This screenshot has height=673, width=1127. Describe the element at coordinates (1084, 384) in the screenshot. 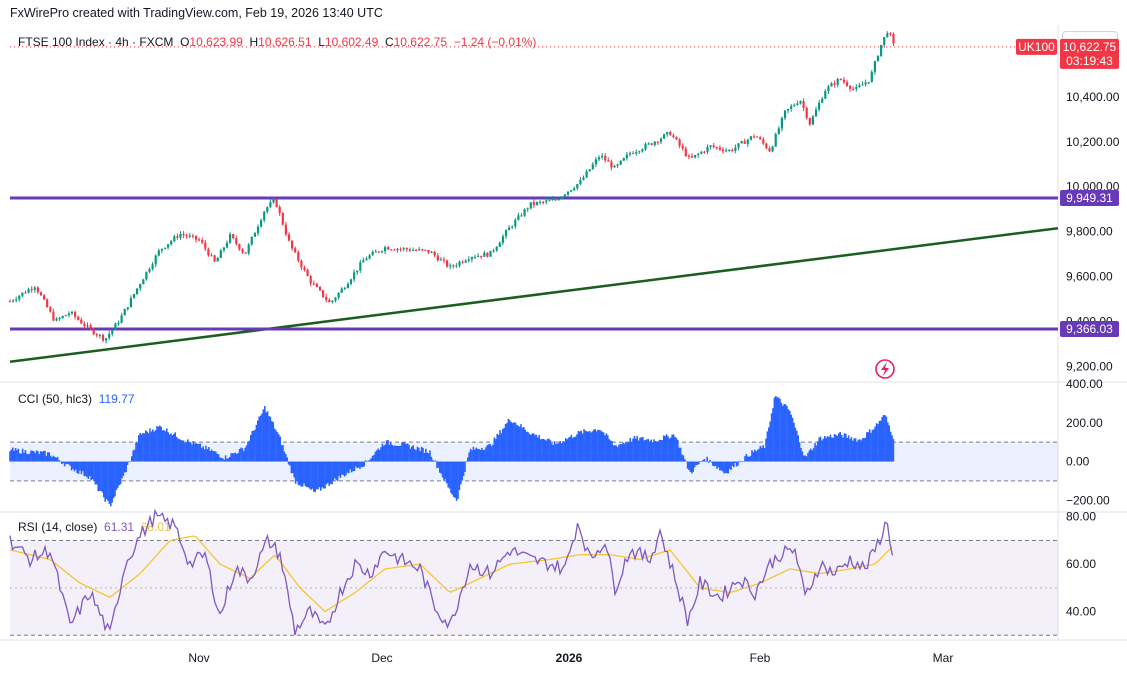

I see `cci-axis-tick: 400.00` at that location.